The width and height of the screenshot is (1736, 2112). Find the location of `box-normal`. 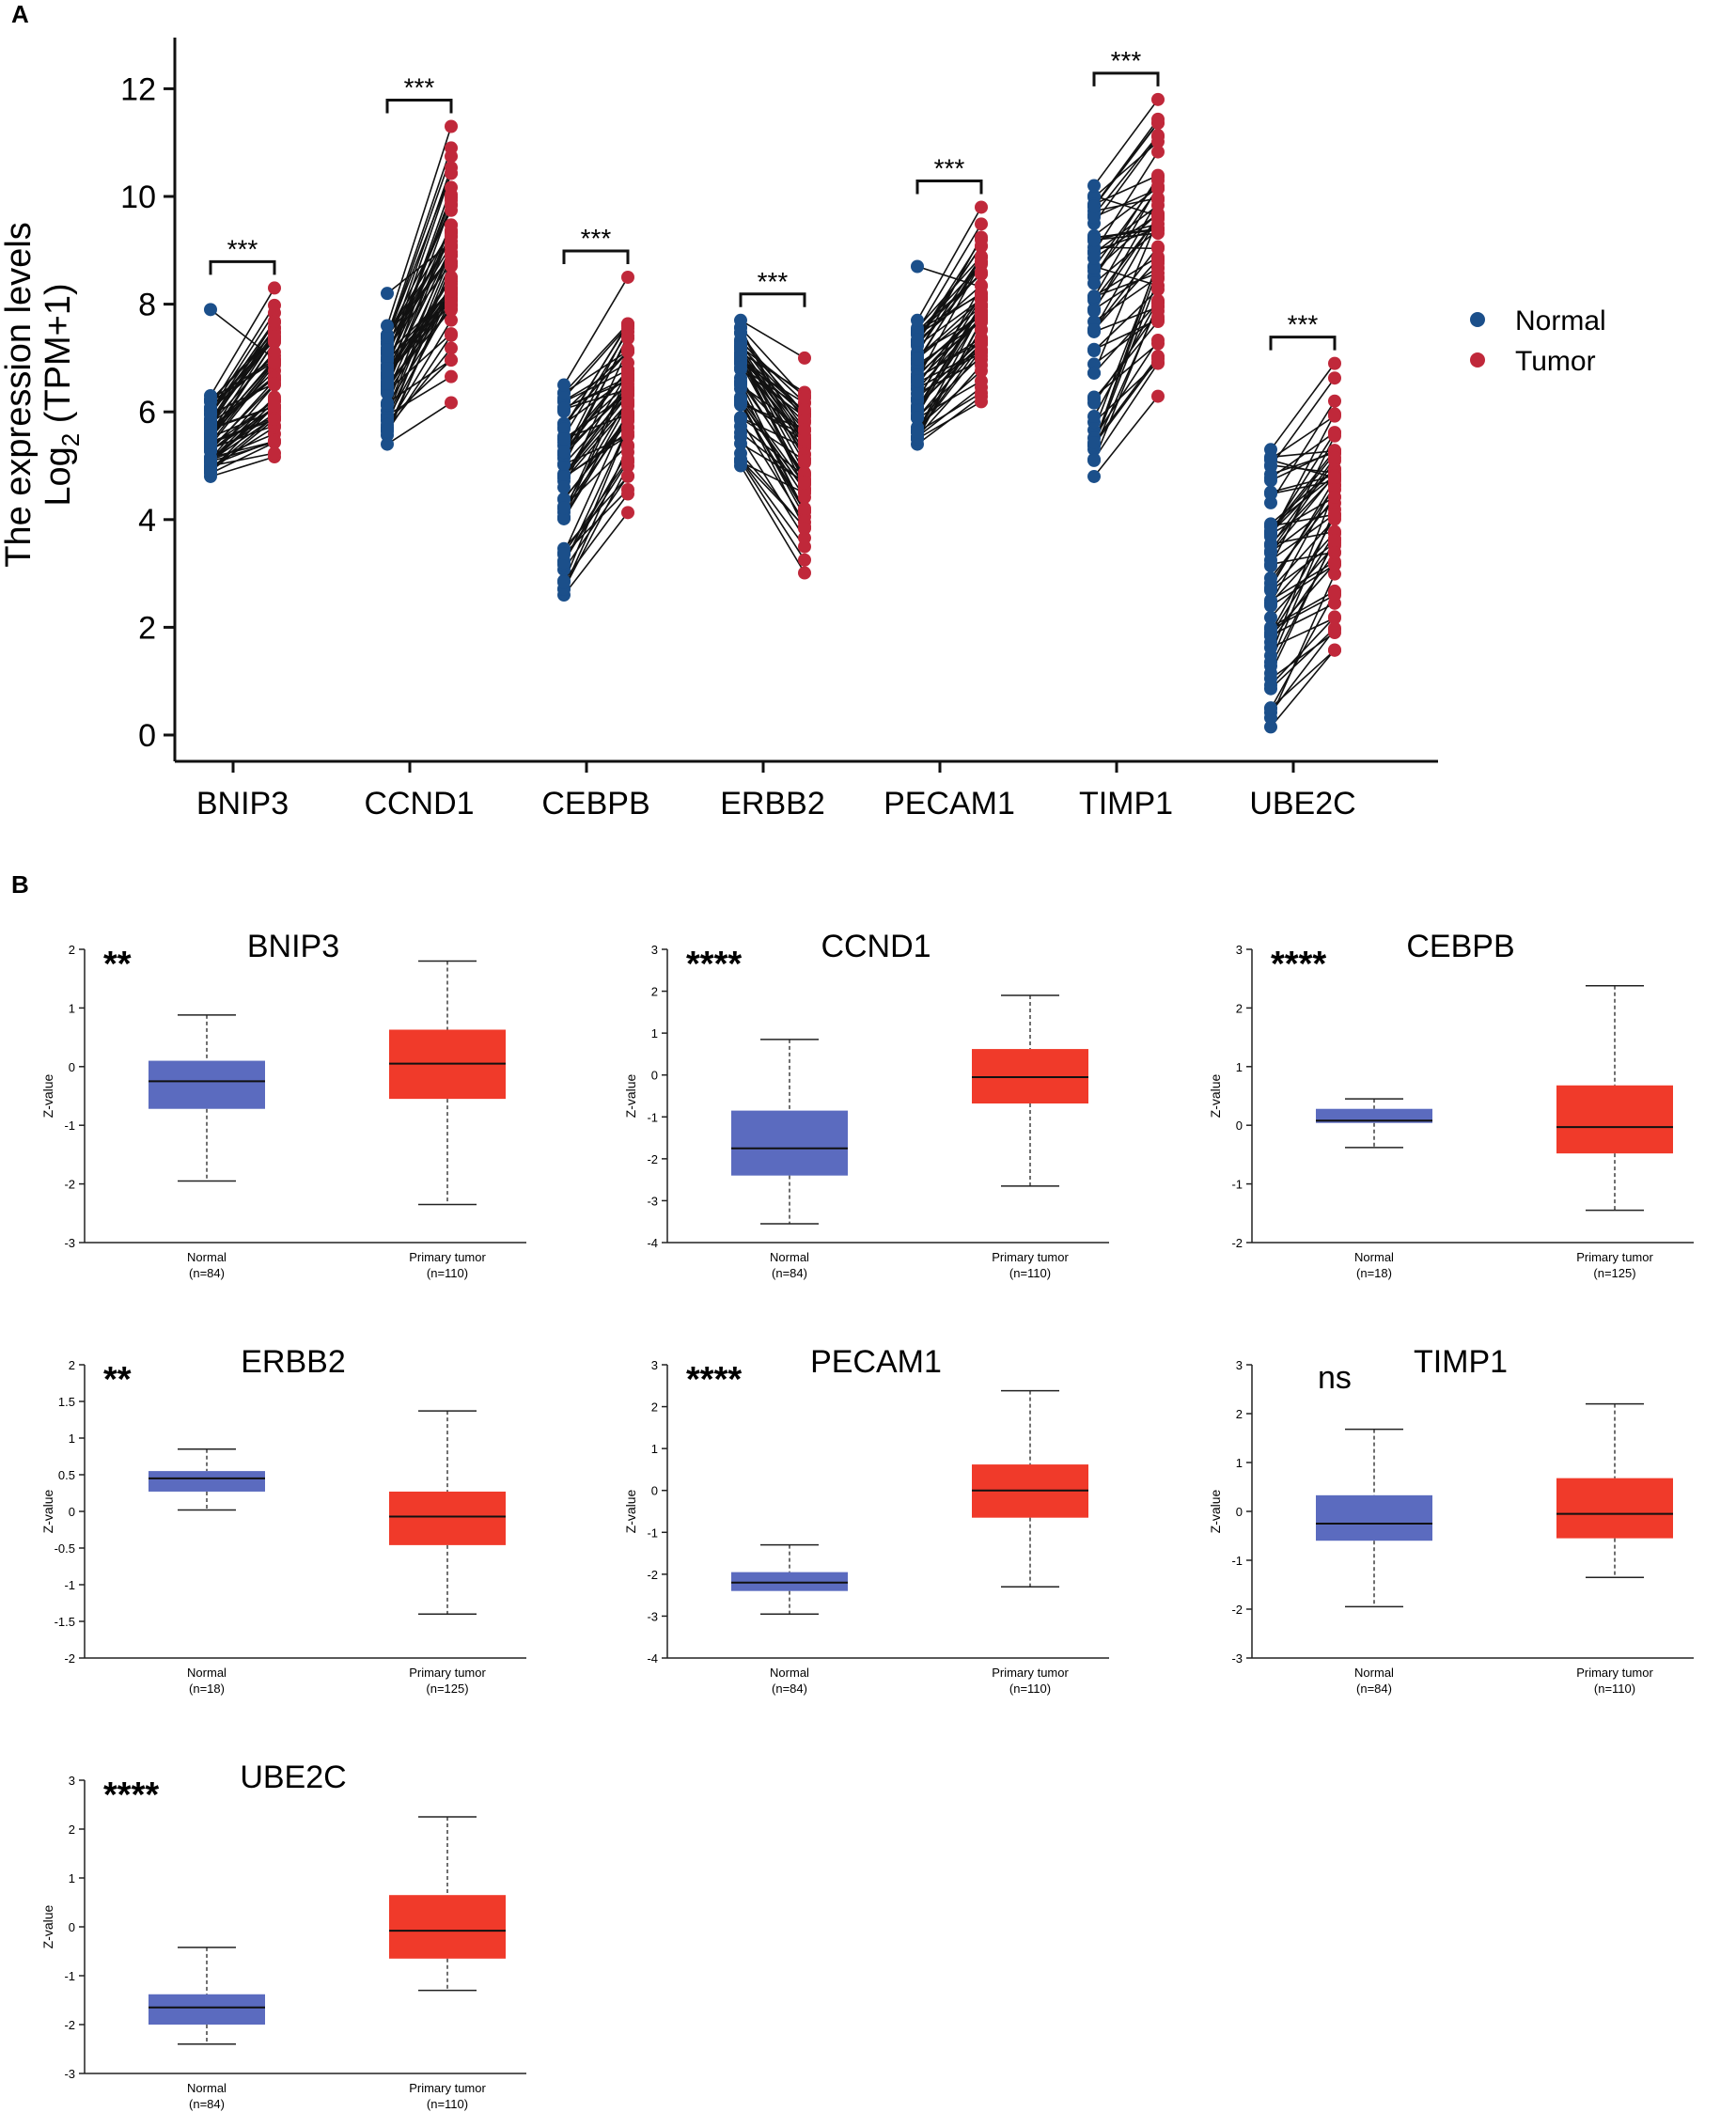

box-normal is located at coordinates (207, 1481).